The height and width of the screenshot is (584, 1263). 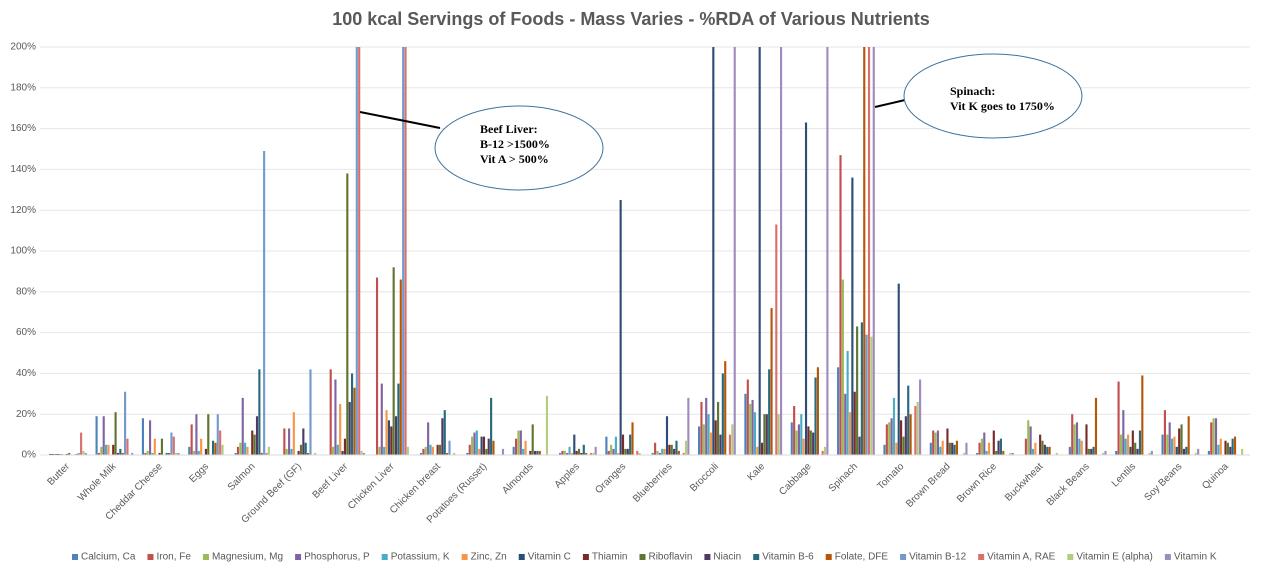 I want to click on legend-label: Vitamin A, RAE, so click(x=1021, y=557).